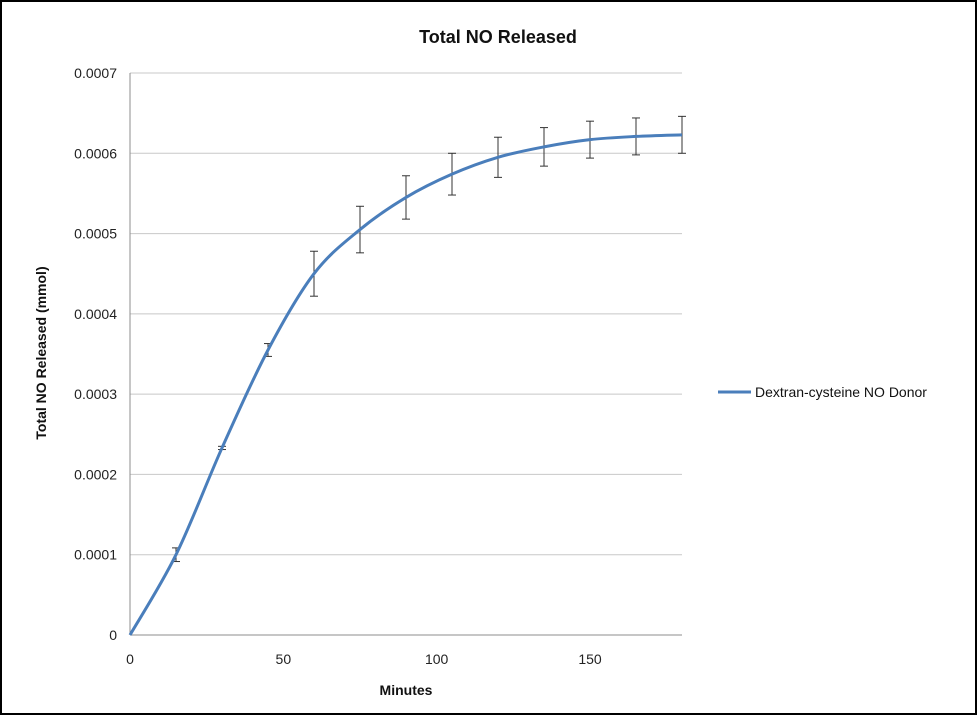  I want to click on x-tick-label: 100, so click(437, 659).